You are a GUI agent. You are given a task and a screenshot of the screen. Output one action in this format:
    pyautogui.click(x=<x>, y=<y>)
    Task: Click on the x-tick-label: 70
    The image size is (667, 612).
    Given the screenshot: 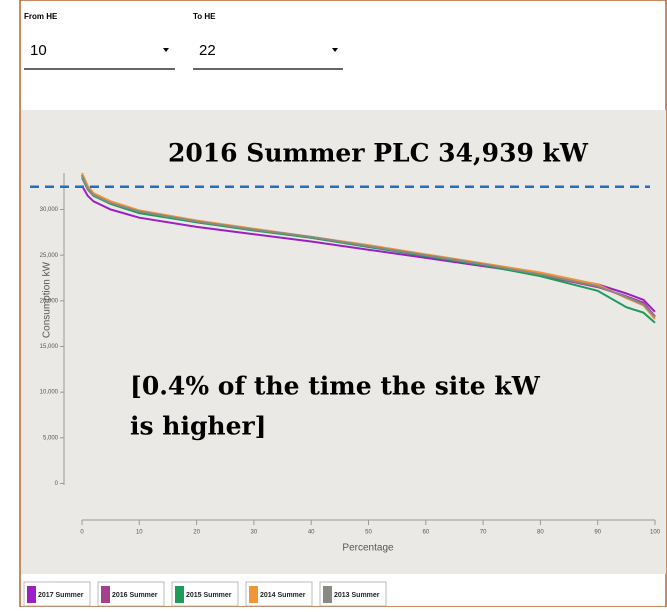 What is the action you would take?
    pyautogui.click(x=483, y=533)
    